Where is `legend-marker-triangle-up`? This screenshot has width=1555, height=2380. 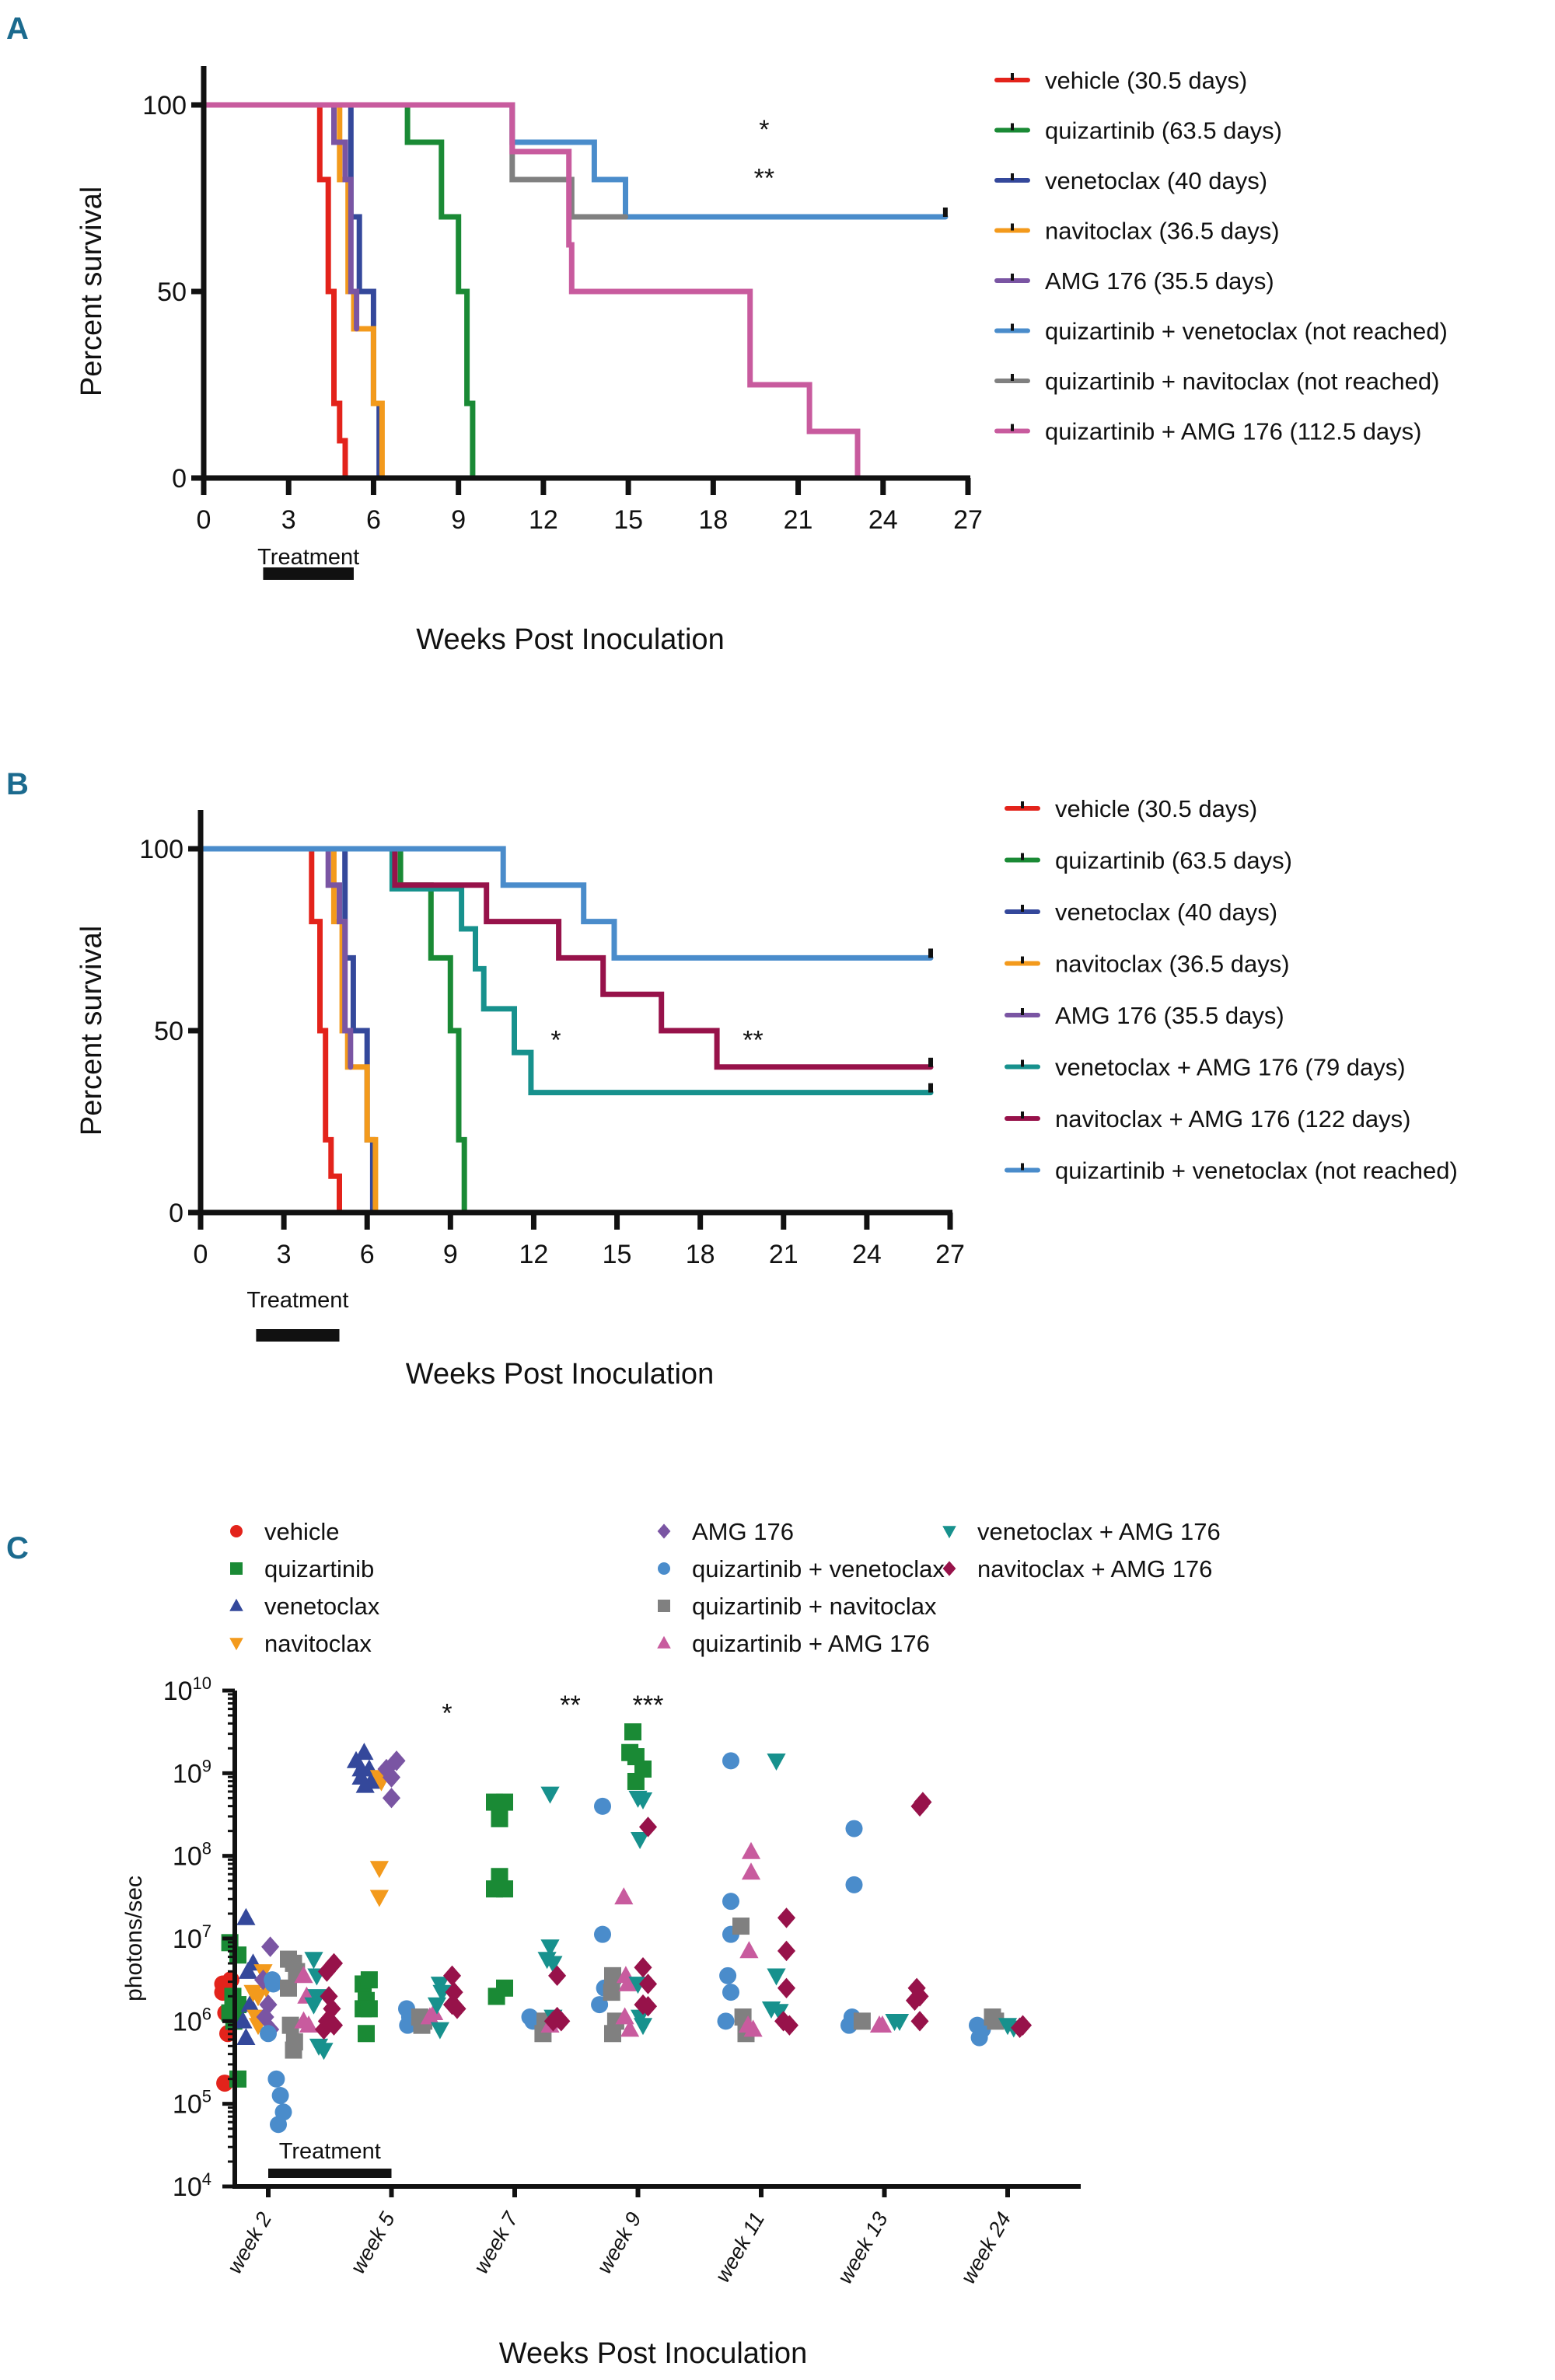
legend-marker-triangle-up is located at coordinates (236, 1604).